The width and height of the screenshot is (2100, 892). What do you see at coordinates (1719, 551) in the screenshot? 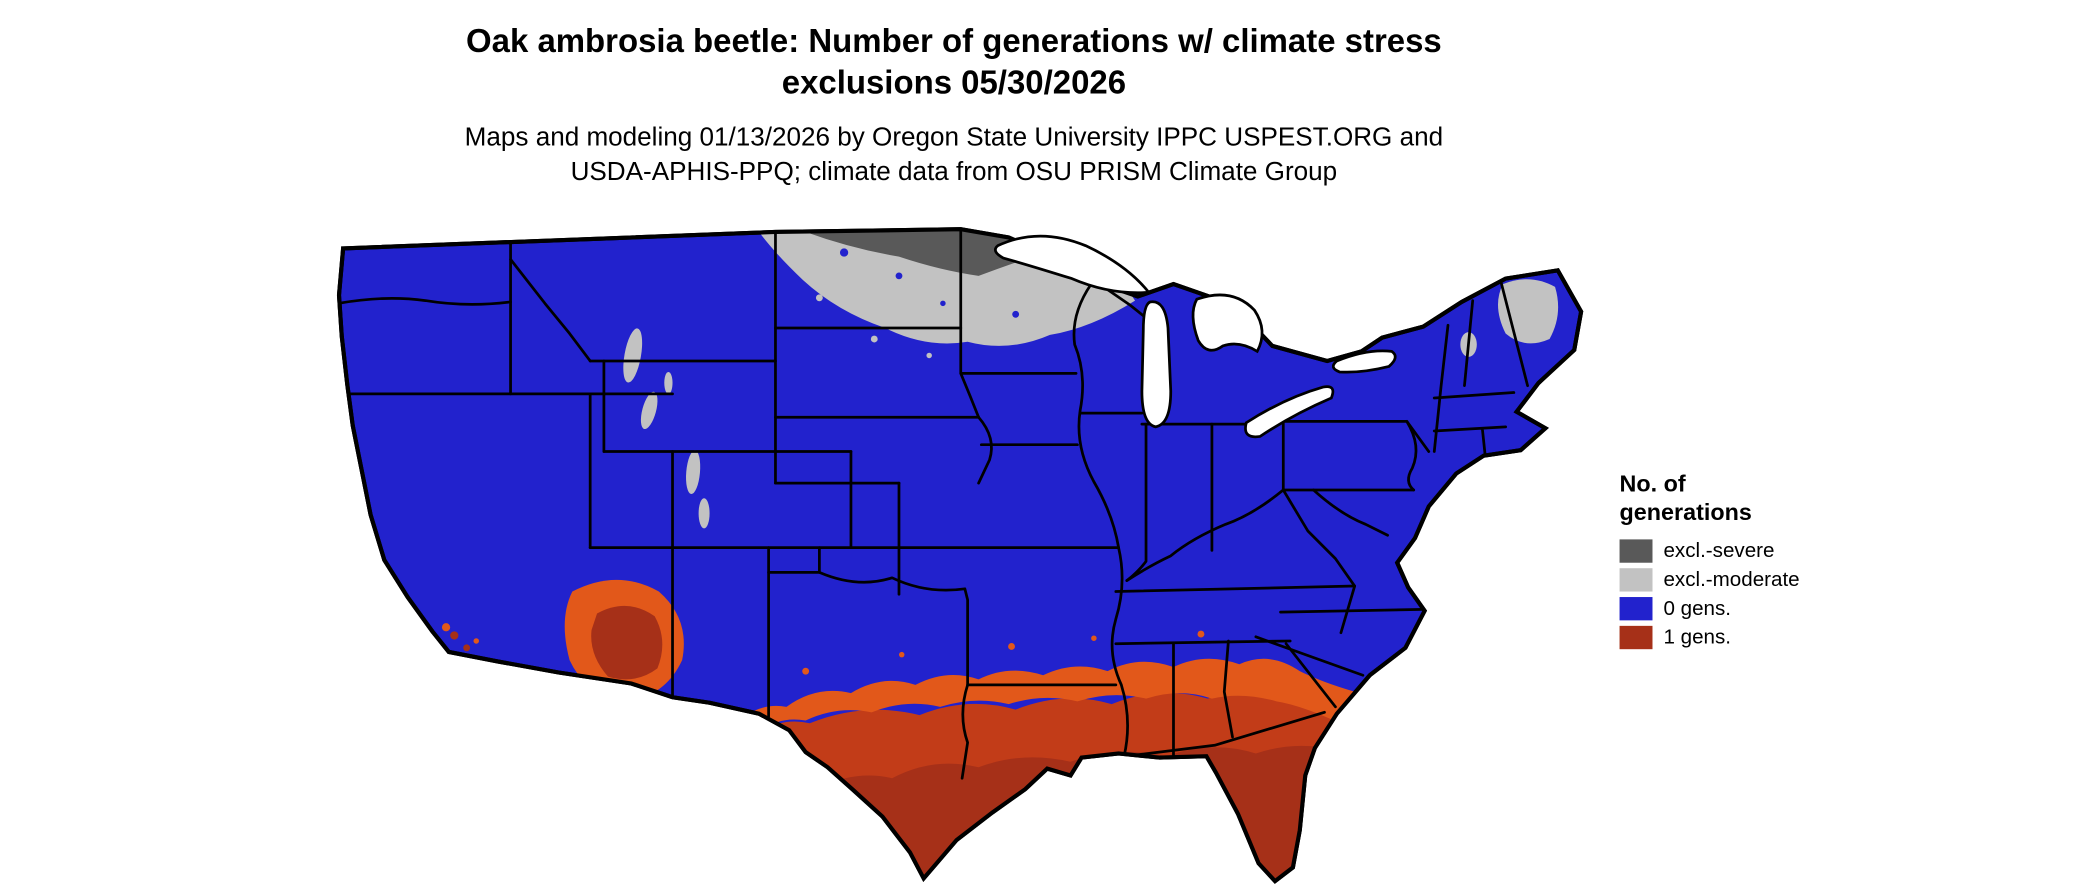
I see `legend-label-excl-severe: excl.-severe` at bounding box center [1719, 551].